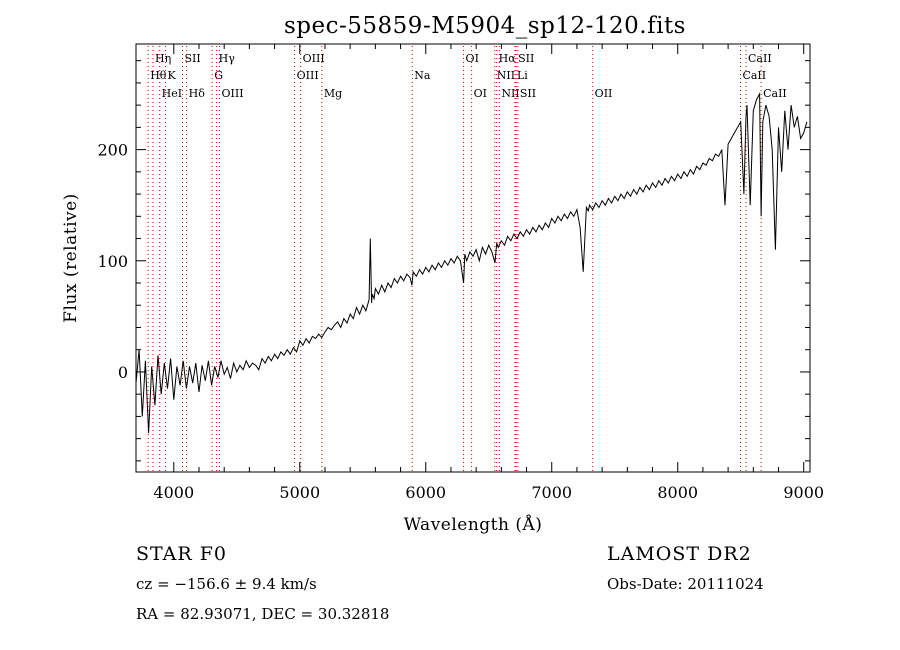  Describe the element at coordinates (677, 492) in the screenshot. I see `x-tick-label: 8000` at that location.